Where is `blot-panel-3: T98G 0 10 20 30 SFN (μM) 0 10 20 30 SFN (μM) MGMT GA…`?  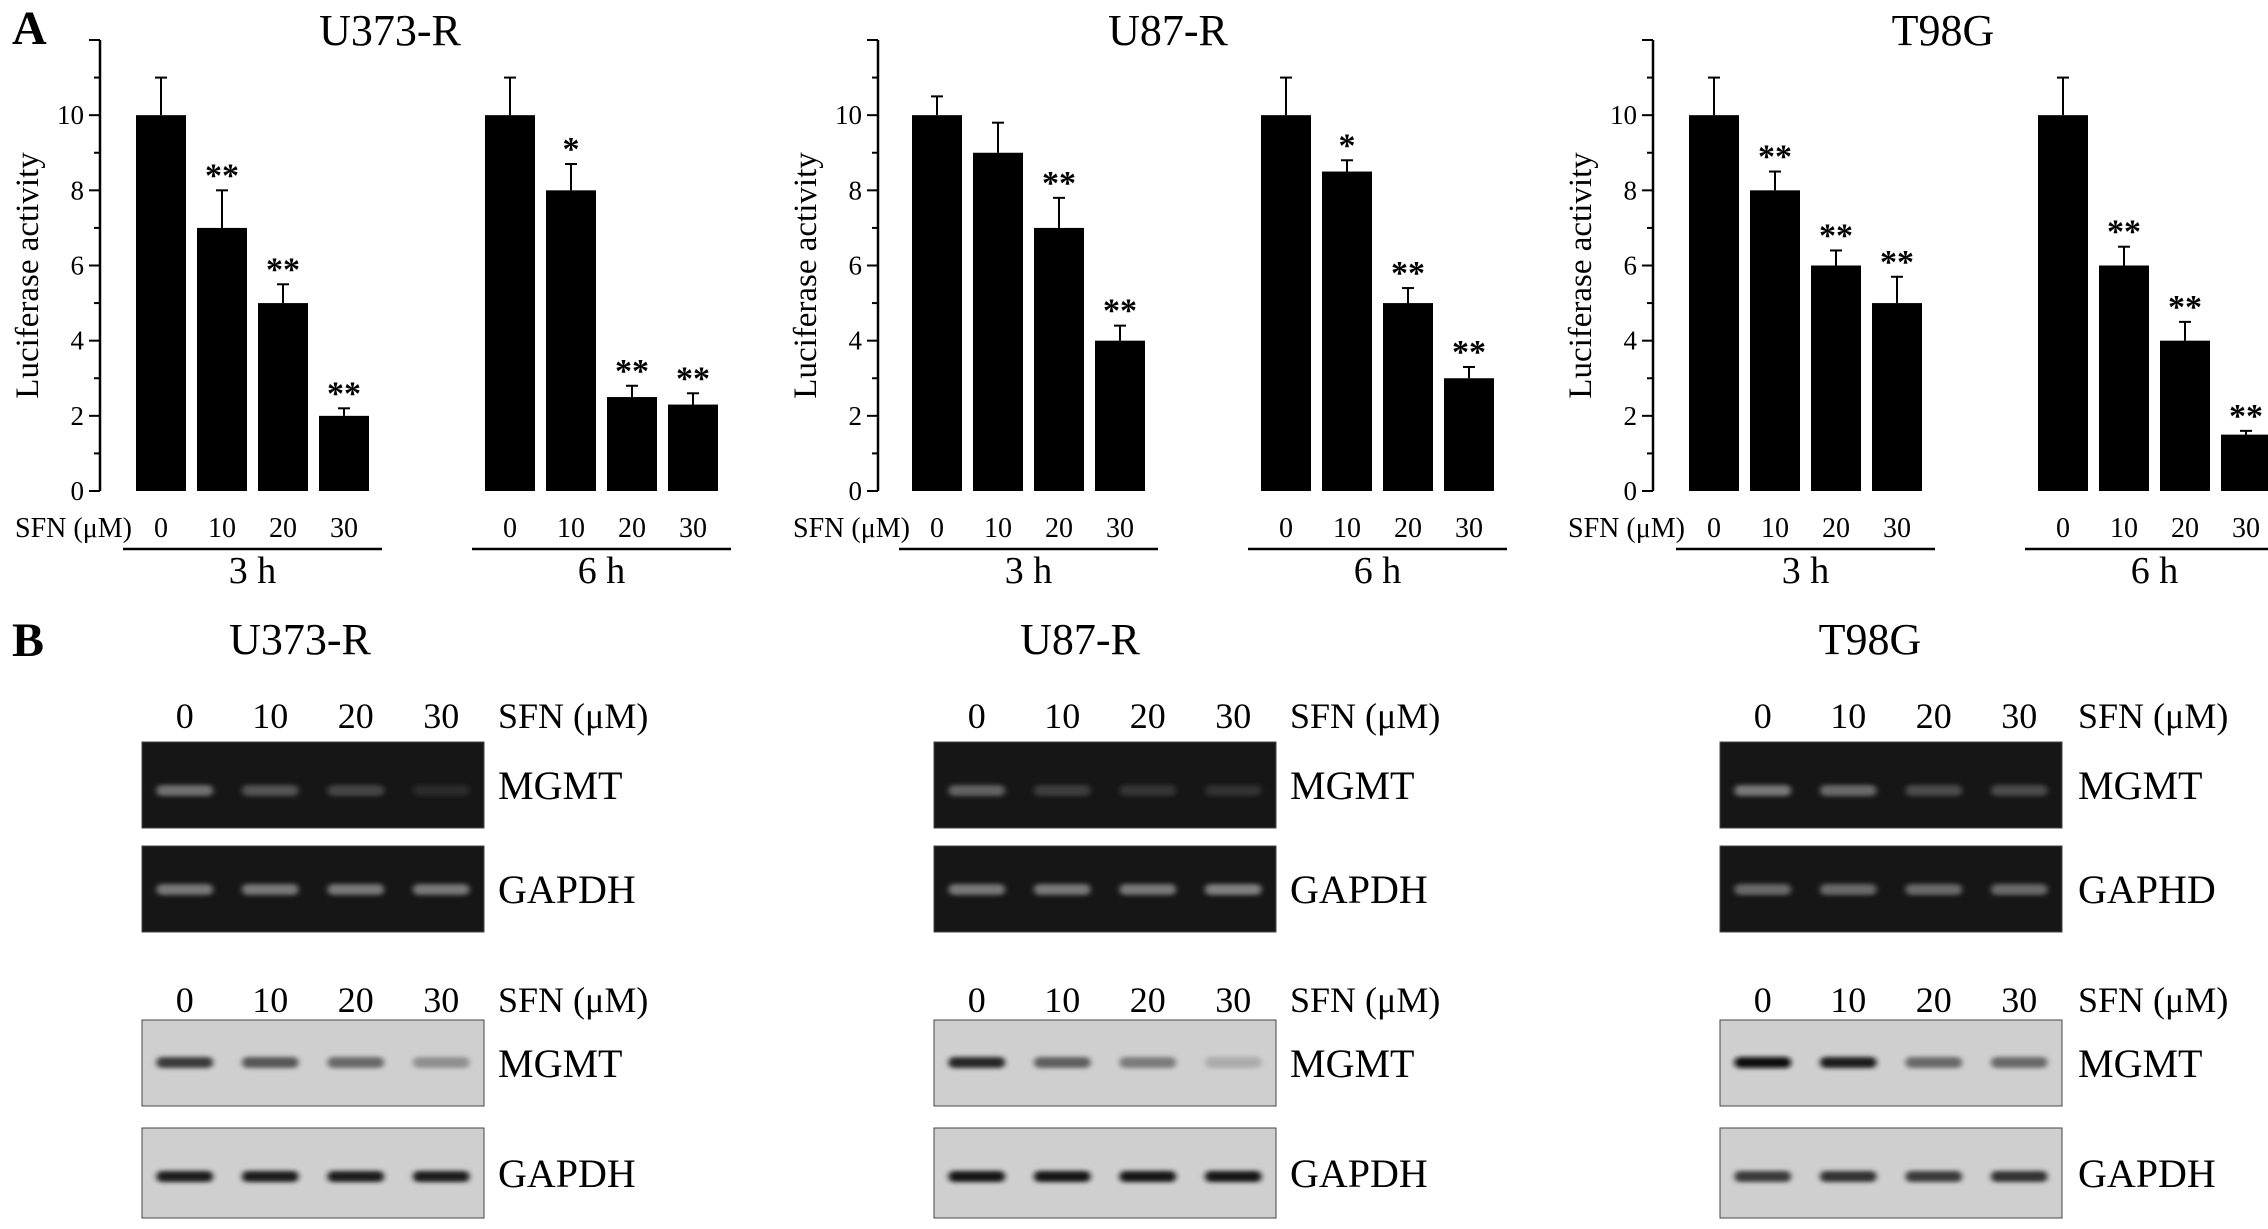
blot-panel-3: T98G 0 10 20 30 SFN (μM) 0 10 20 30 SFN (μM) MGMT GA… is located at coordinates (1973, 917).